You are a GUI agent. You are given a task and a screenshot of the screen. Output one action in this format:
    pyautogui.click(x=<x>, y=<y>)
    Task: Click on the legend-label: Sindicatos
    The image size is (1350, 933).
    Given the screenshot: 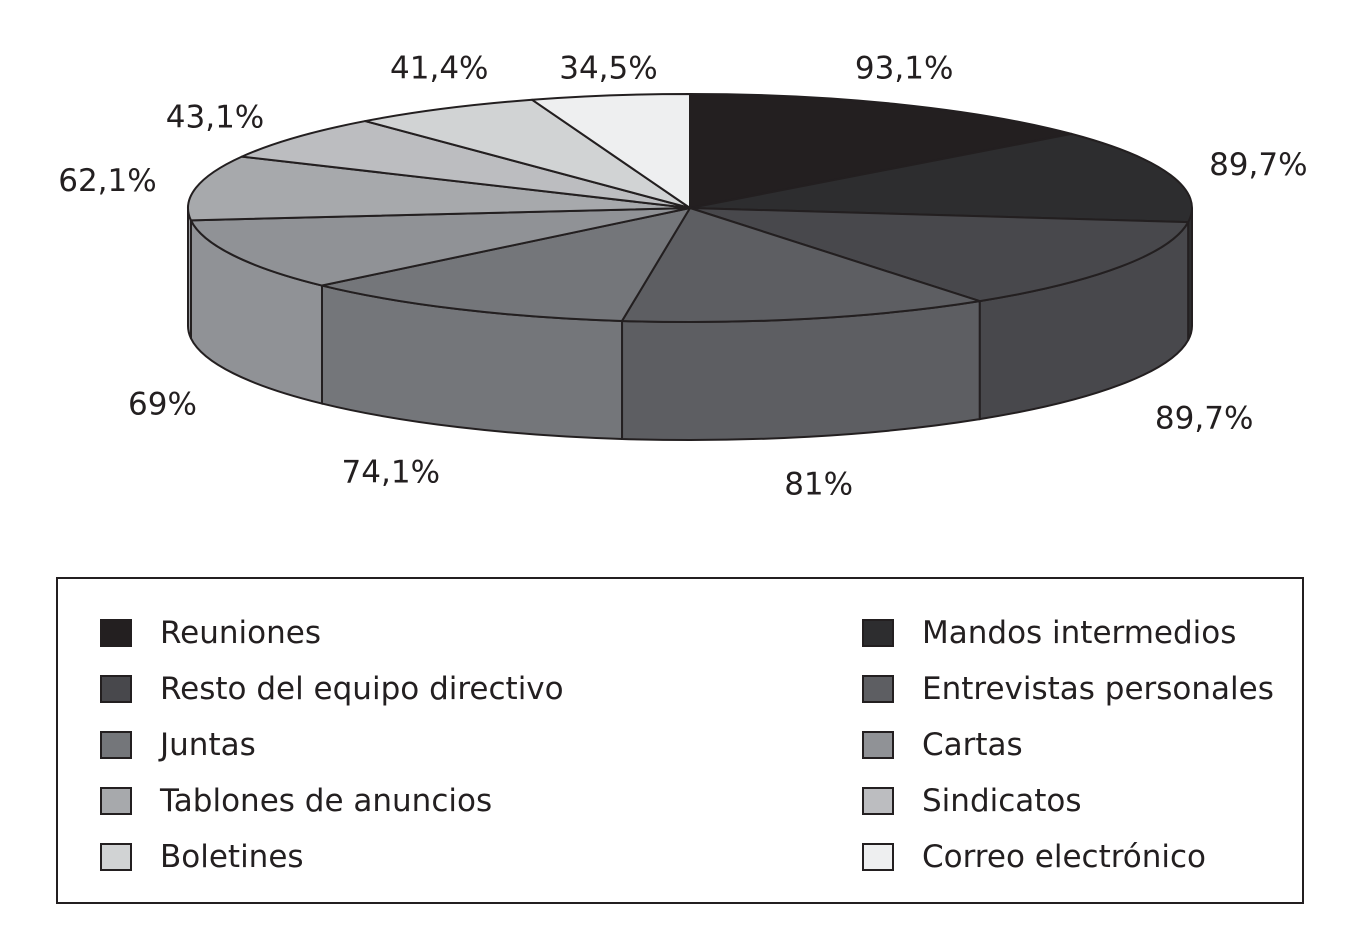 What is the action you would take?
    pyautogui.click(x=1002, y=801)
    